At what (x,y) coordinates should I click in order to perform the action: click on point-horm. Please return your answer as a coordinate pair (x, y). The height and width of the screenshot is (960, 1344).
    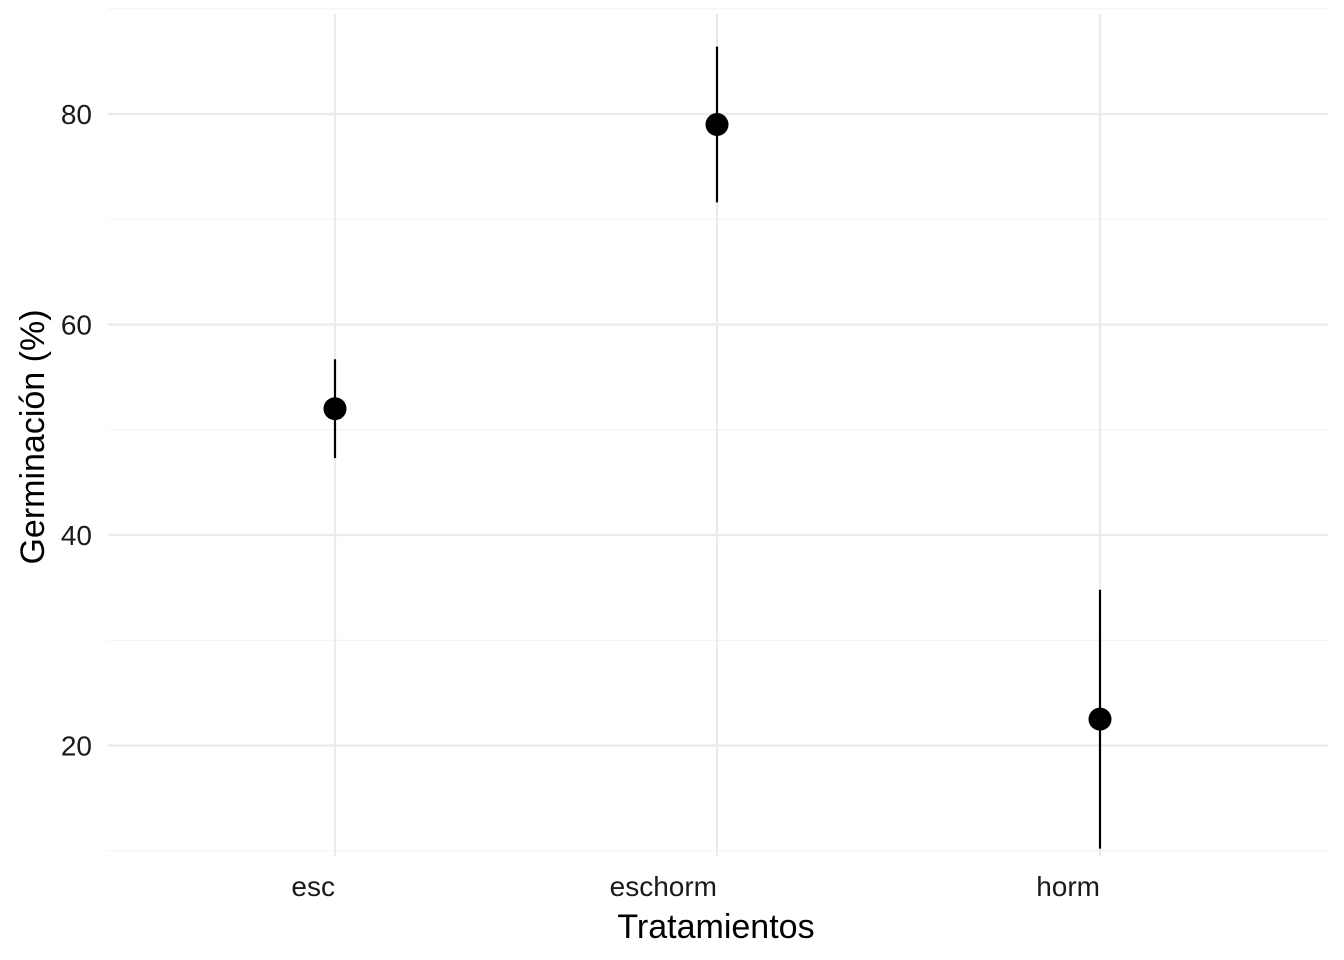
    Looking at the image, I should click on (1100, 719).